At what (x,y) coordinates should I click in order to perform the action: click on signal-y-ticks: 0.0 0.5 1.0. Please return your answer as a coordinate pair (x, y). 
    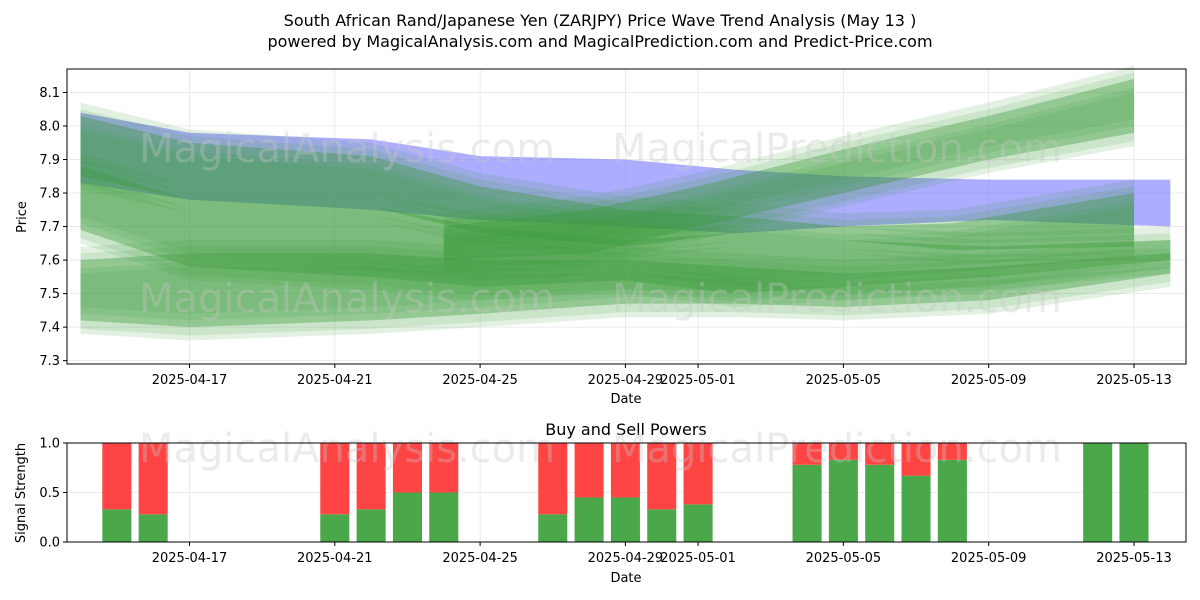
    Looking at the image, I should click on (53, 494).